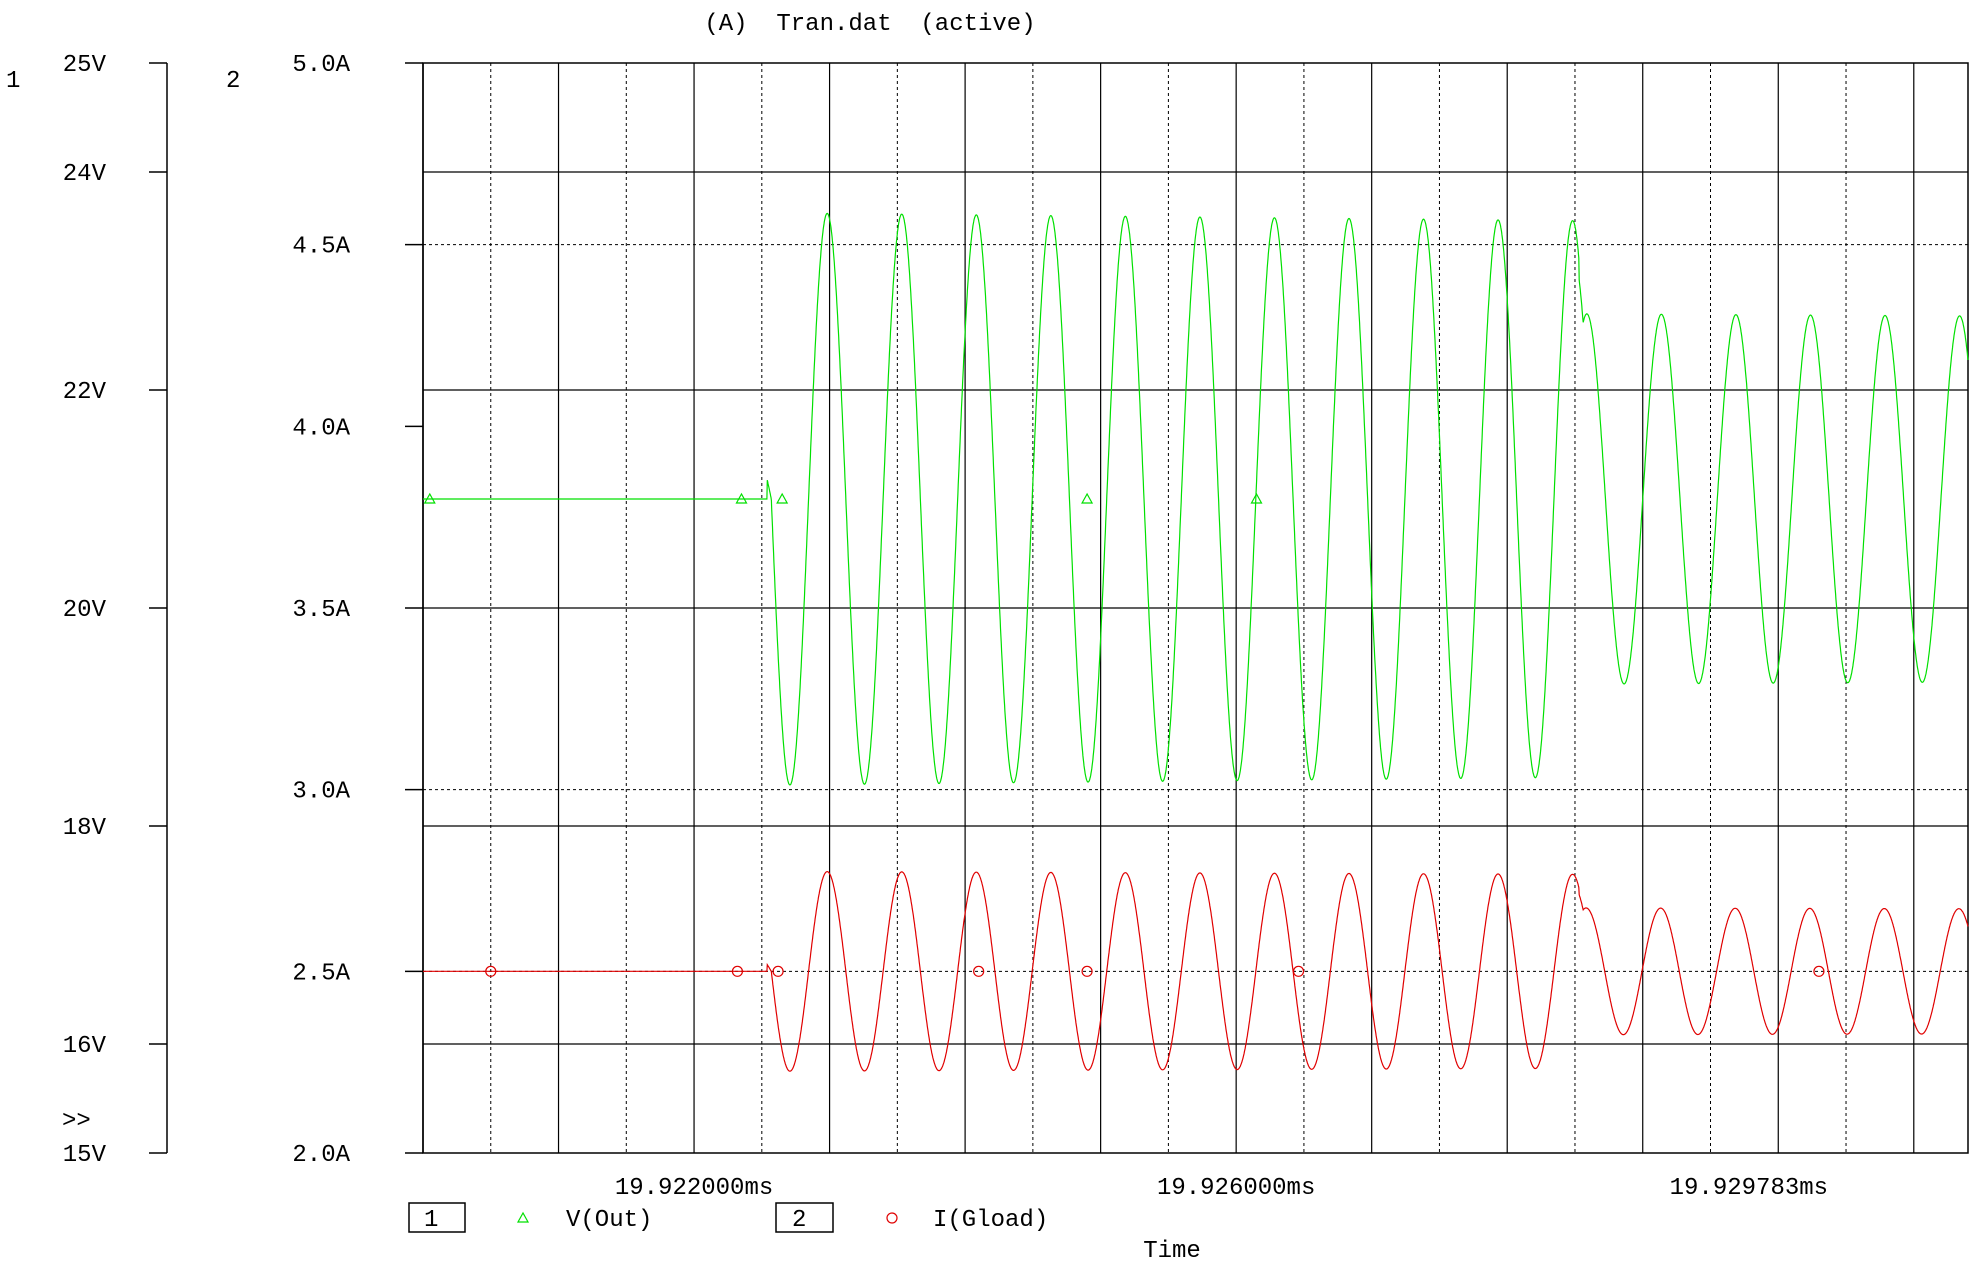 The width and height of the screenshot is (1983, 1266). What do you see at coordinates (13, 81) in the screenshot?
I see `axis-1-id: 1` at bounding box center [13, 81].